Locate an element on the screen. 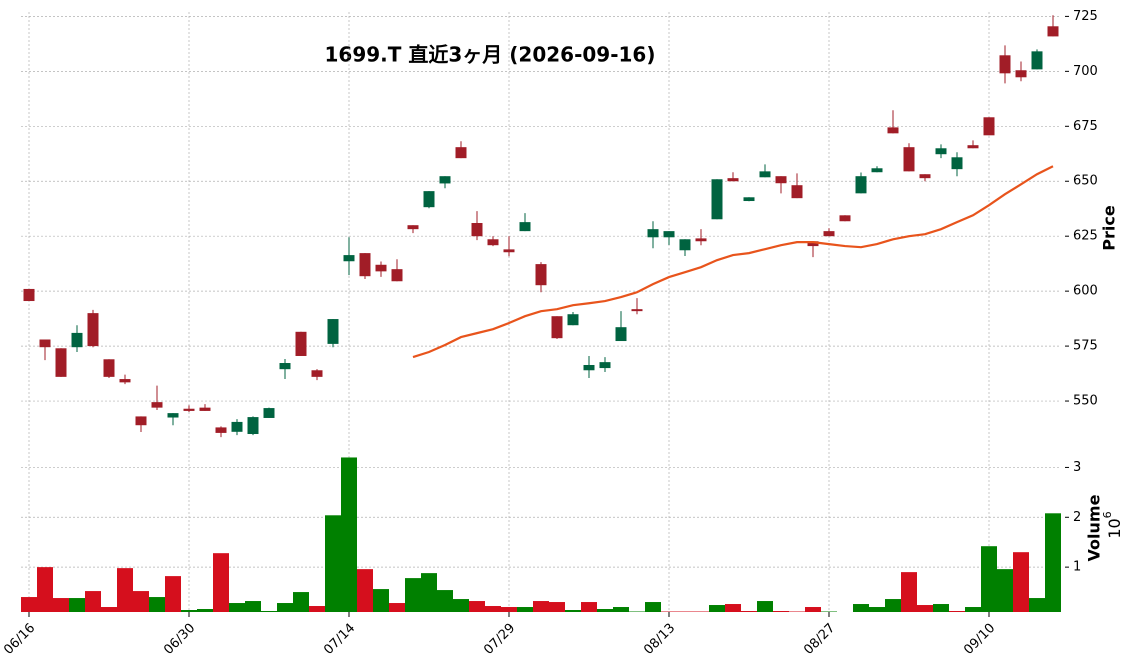  volume-scale-base: 10 is located at coordinates (1114, 528).